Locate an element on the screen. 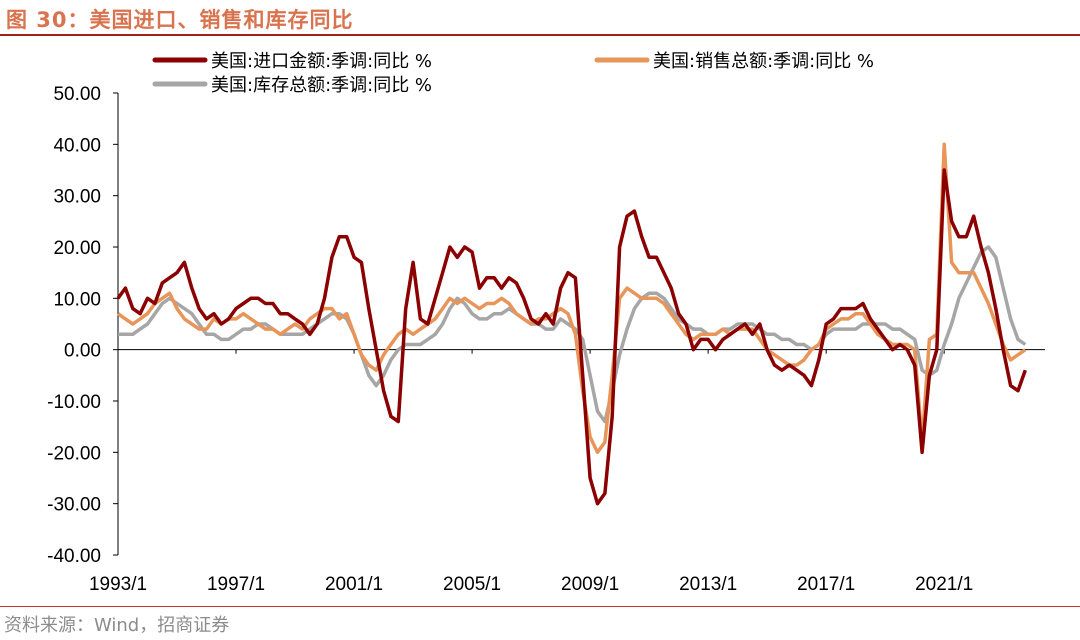 Image resolution: width=1080 pixels, height=640 pixels. y-tick-label: 50.00 is located at coordinates (77, 94).